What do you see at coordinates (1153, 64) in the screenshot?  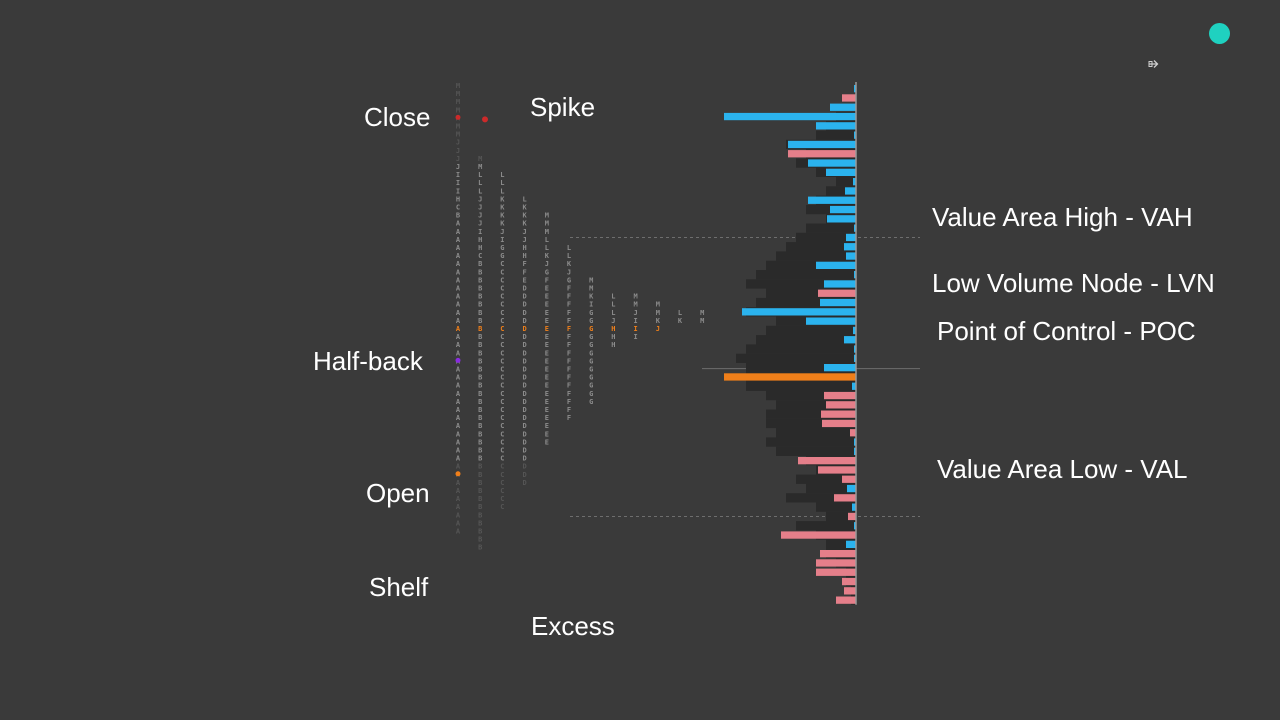 I see `cursor-arrow-icon` at bounding box center [1153, 64].